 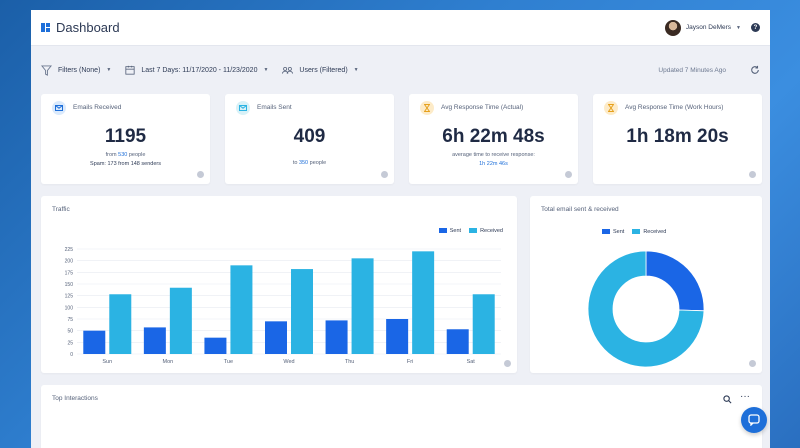 I want to click on x-tick-label: Fri, so click(x=410, y=362).